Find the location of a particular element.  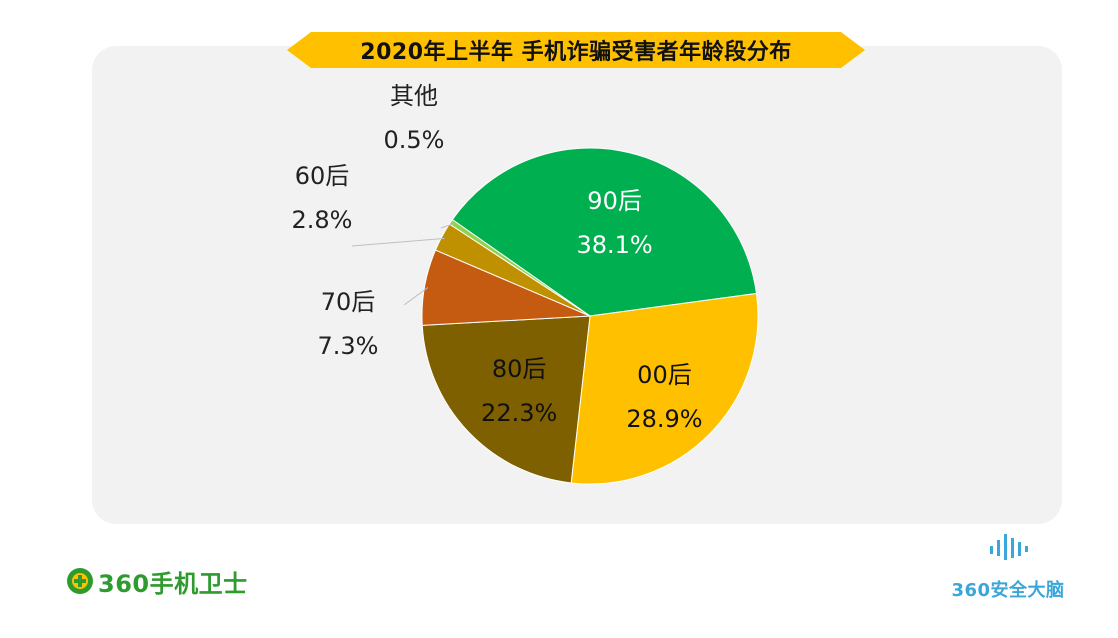

slice-value-label-4: 2.8% is located at coordinates (322, 220).